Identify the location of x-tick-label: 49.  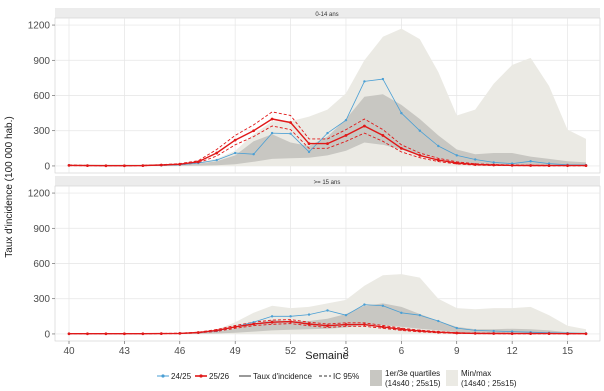
(236, 351).